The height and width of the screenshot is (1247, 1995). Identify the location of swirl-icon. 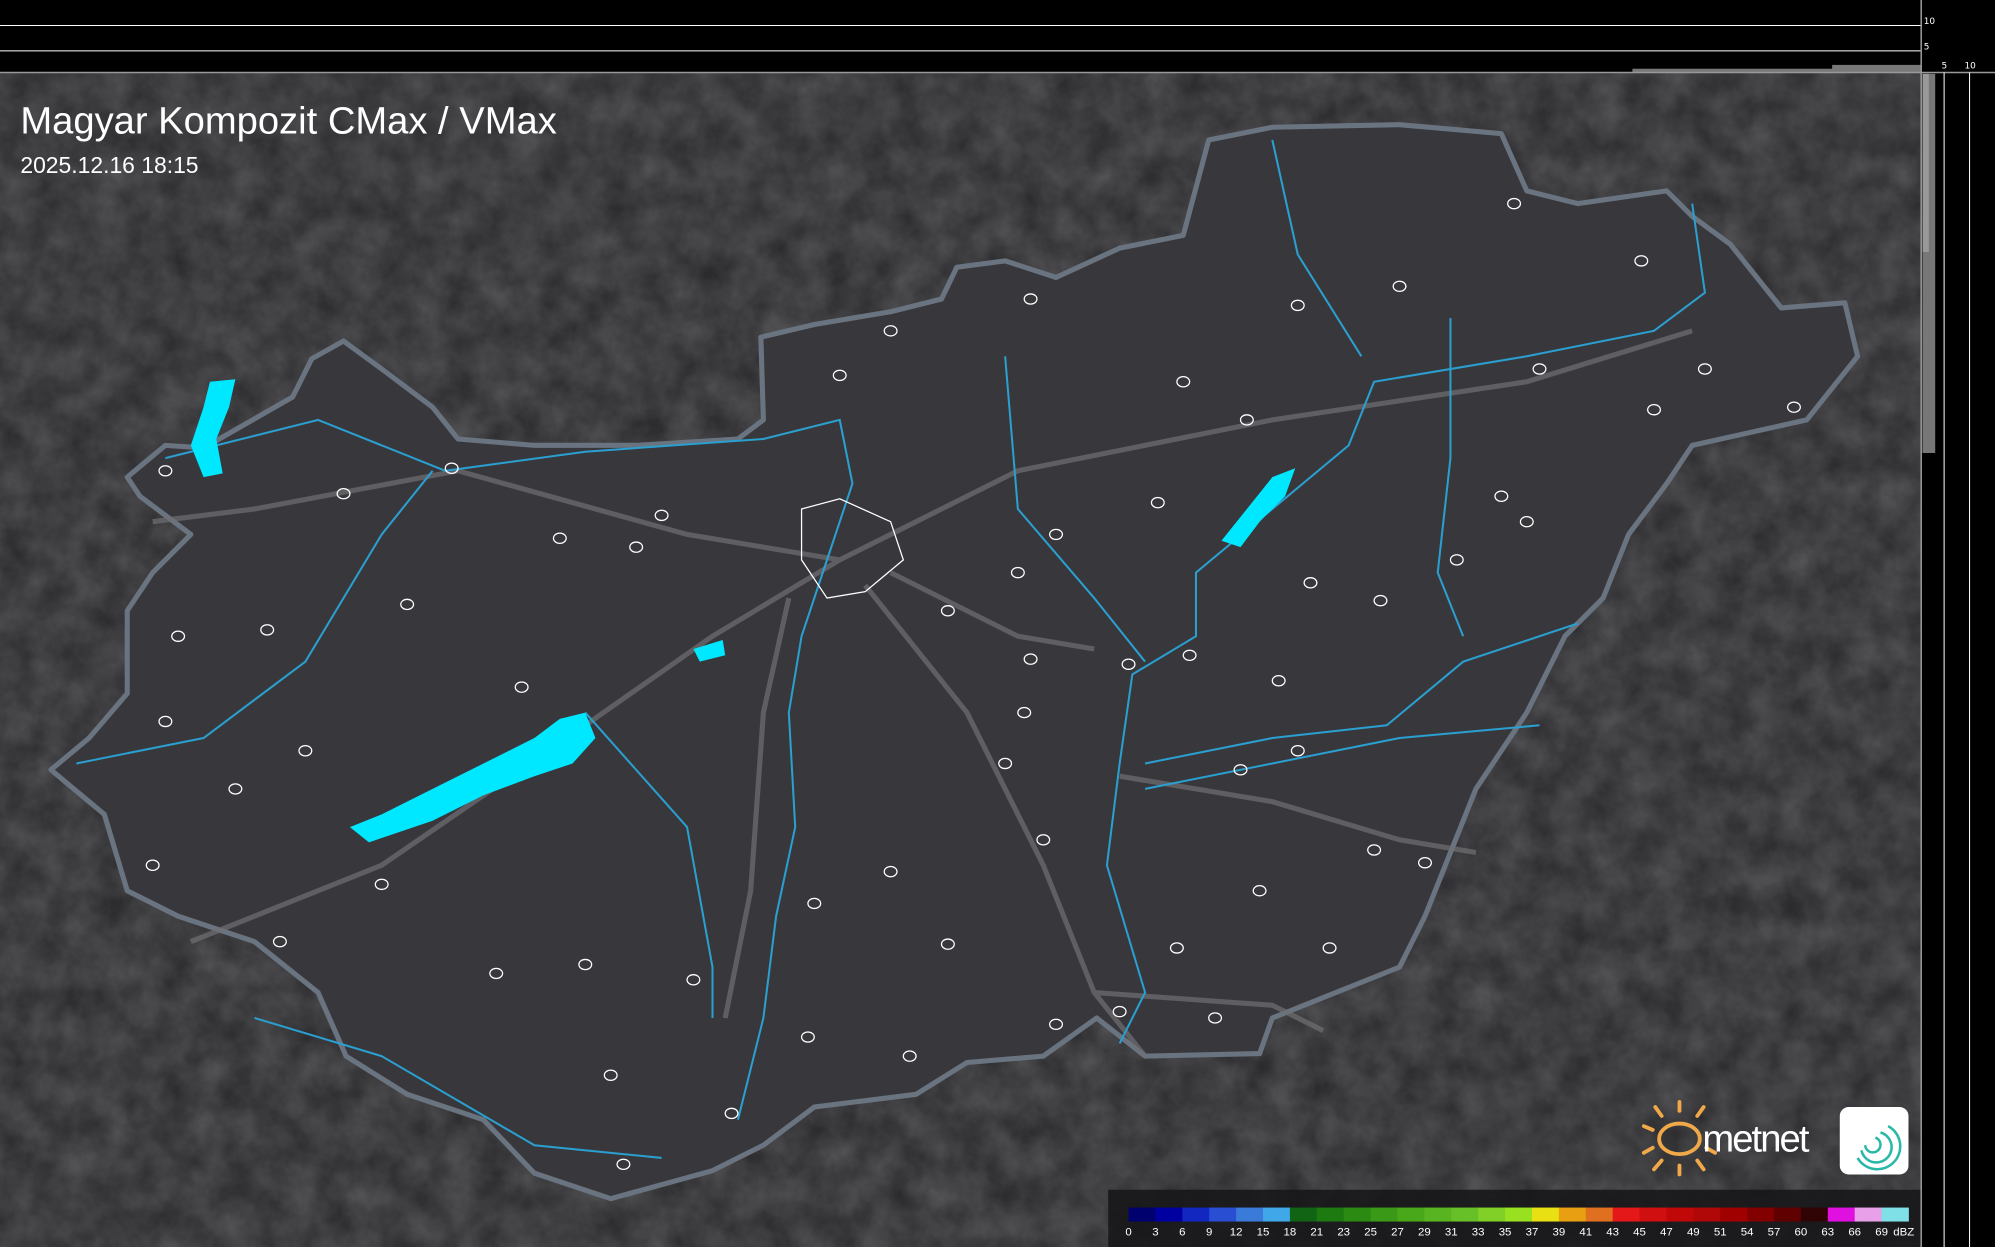
(1879, 1147).